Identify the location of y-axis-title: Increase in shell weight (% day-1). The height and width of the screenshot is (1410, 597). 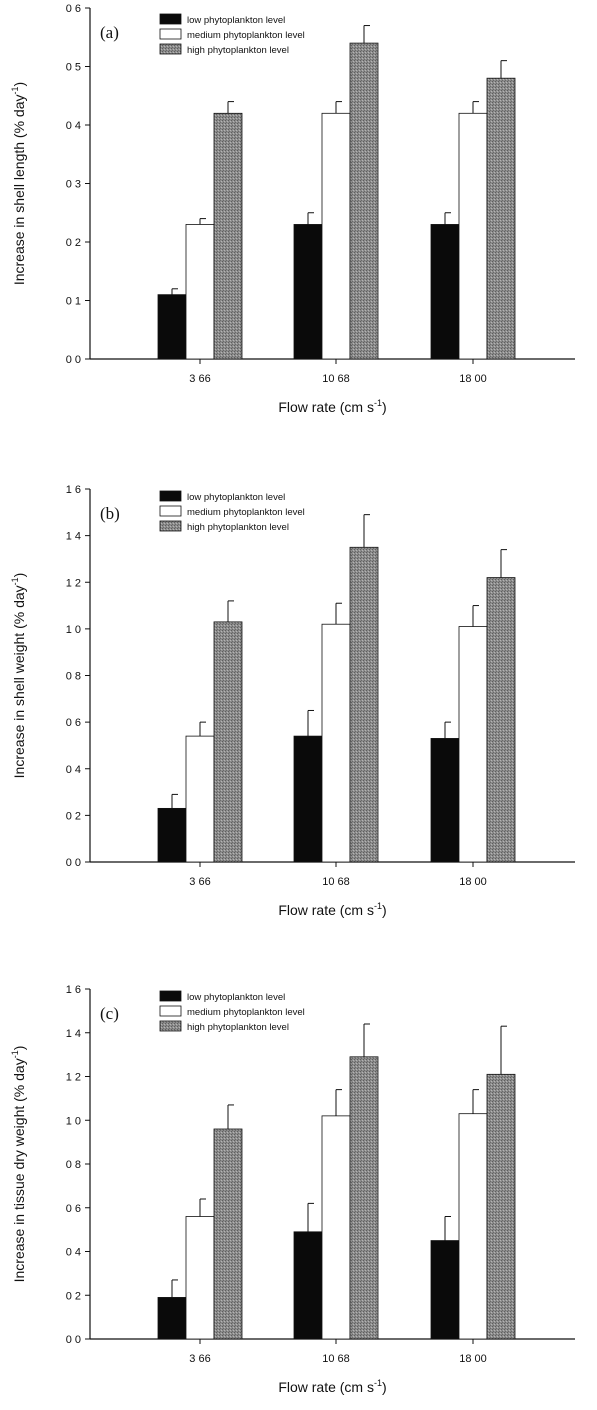
(18, 676).